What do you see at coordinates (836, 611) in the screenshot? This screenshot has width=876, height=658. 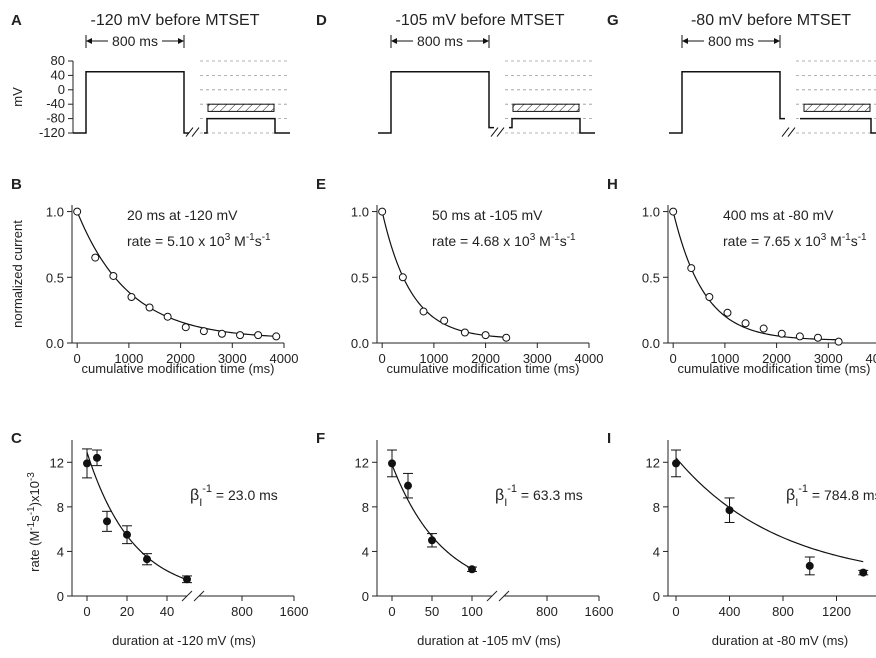 I see `x-tick-label: 1200` at bounding box center [836, 611].